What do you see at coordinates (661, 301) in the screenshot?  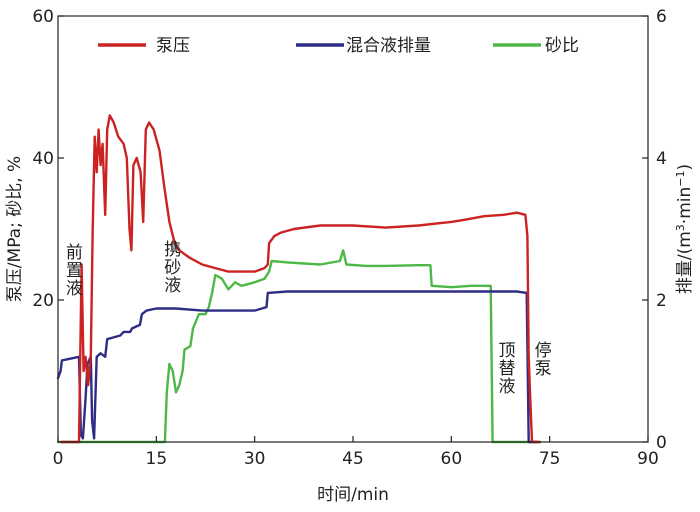 I see `y-right-tick-label-1: 2` at bounding box center [661, 301].